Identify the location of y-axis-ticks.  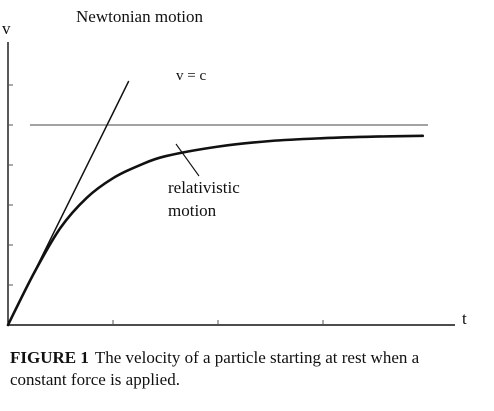
(10, 185).